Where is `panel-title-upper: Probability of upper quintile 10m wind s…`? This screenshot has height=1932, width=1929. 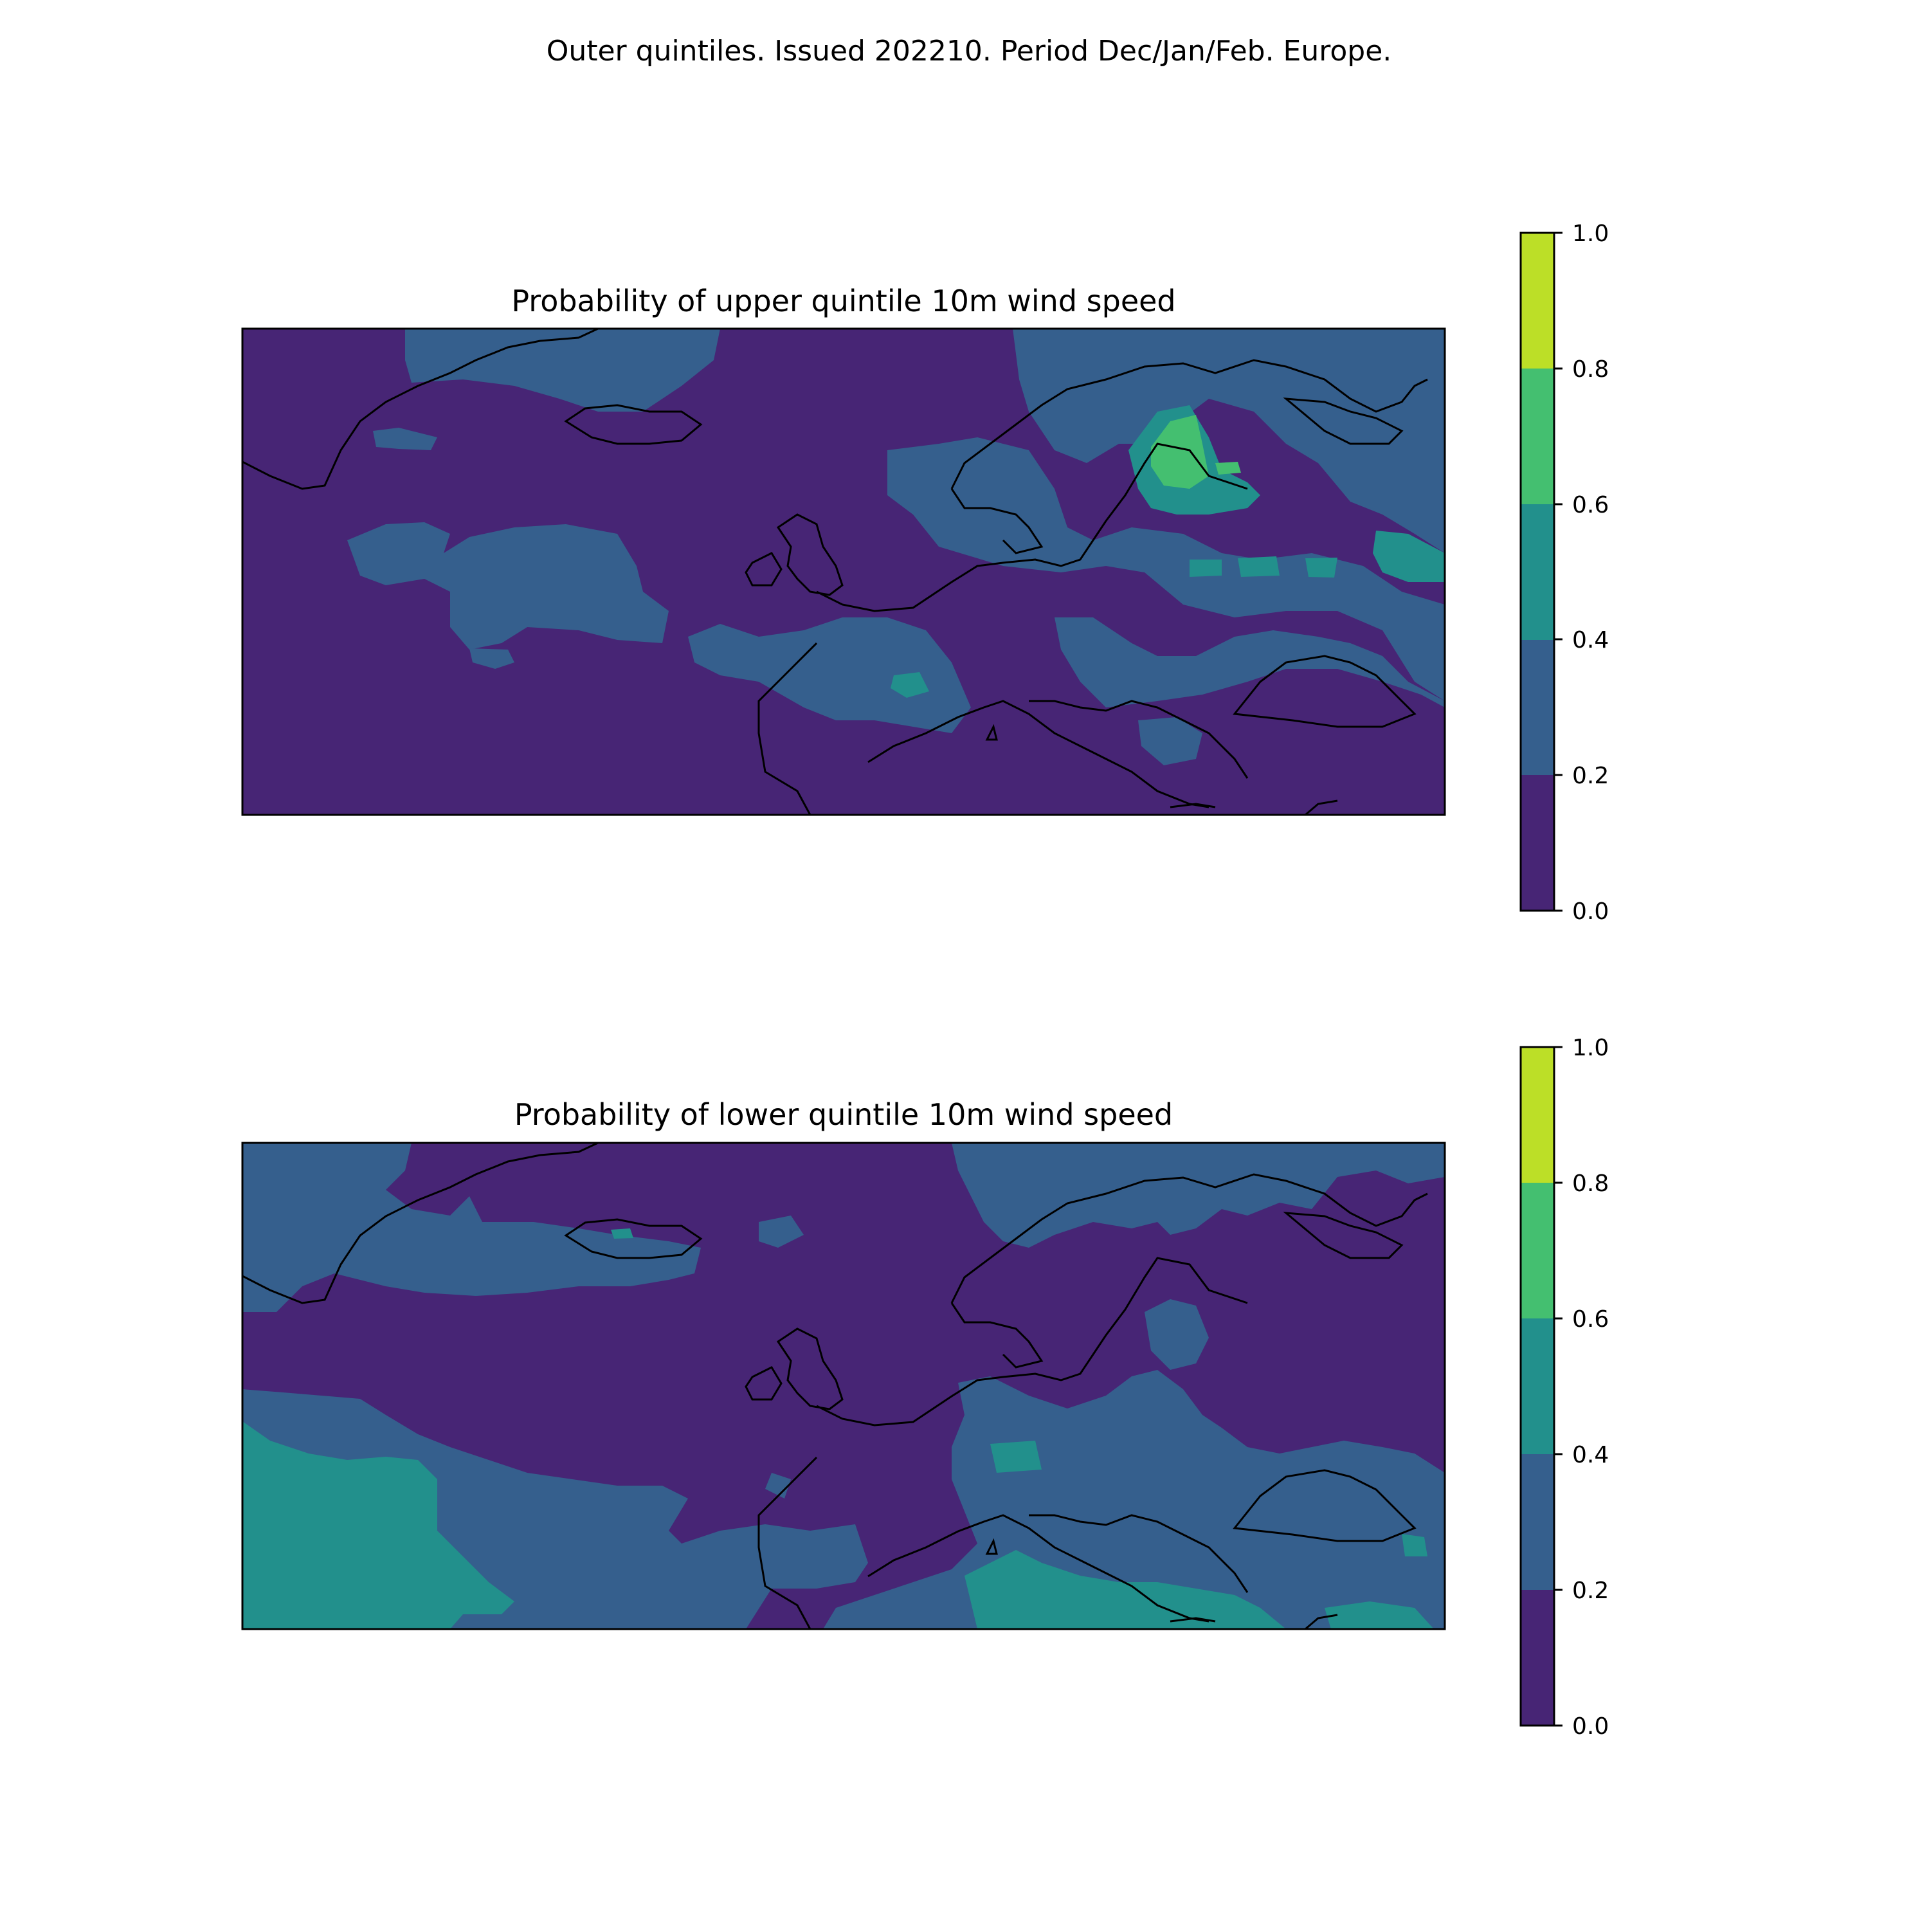 panel-title-upper: Probability of upper quintile 10m wind s… is located at coordinates (843, 301).